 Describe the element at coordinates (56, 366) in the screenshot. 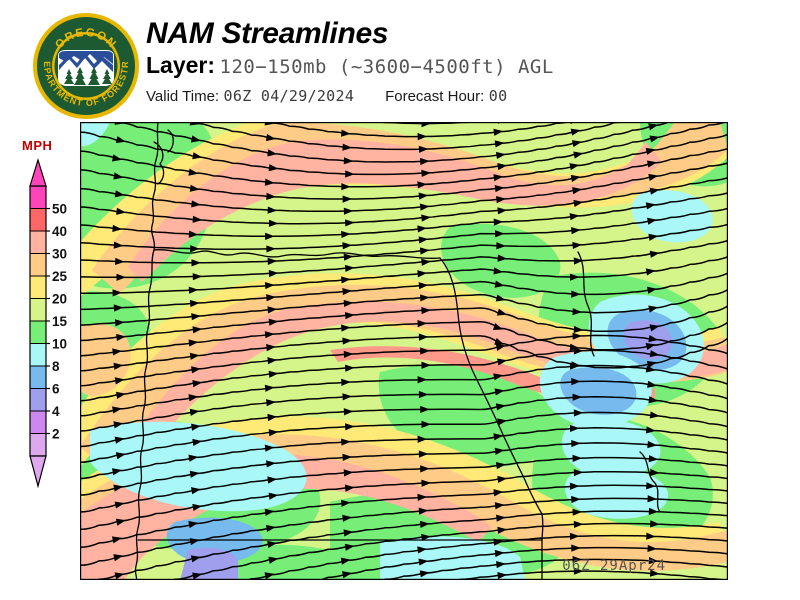

I see `colorbar-tick-label: 8` at that location.